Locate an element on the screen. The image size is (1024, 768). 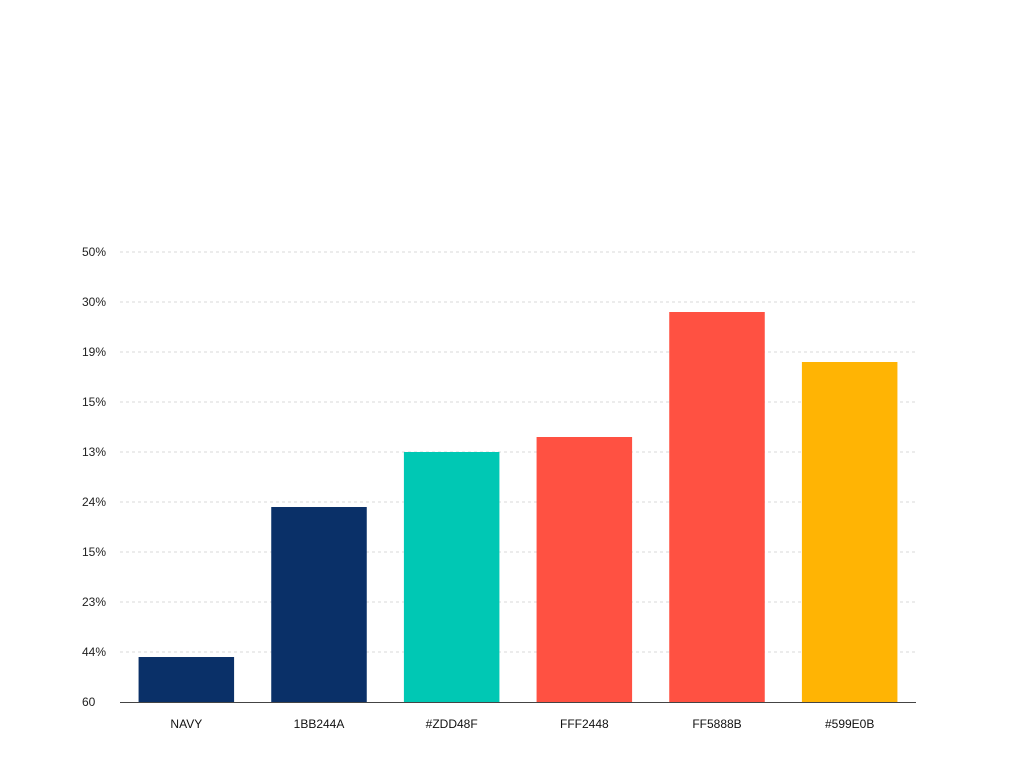
x-tick-label: 1BB244A is located at coordinates (319, 724).